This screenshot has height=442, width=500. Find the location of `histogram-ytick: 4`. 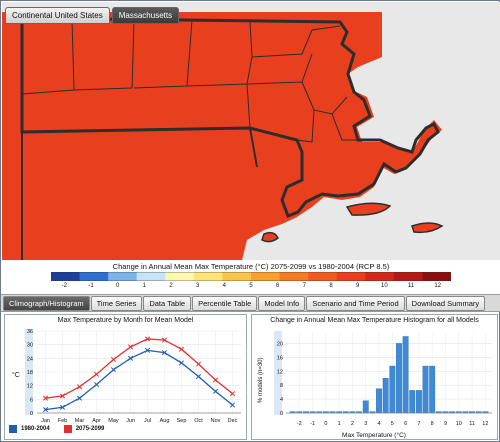

histogram-ytick: 4 is located at coordinates (281, 400).